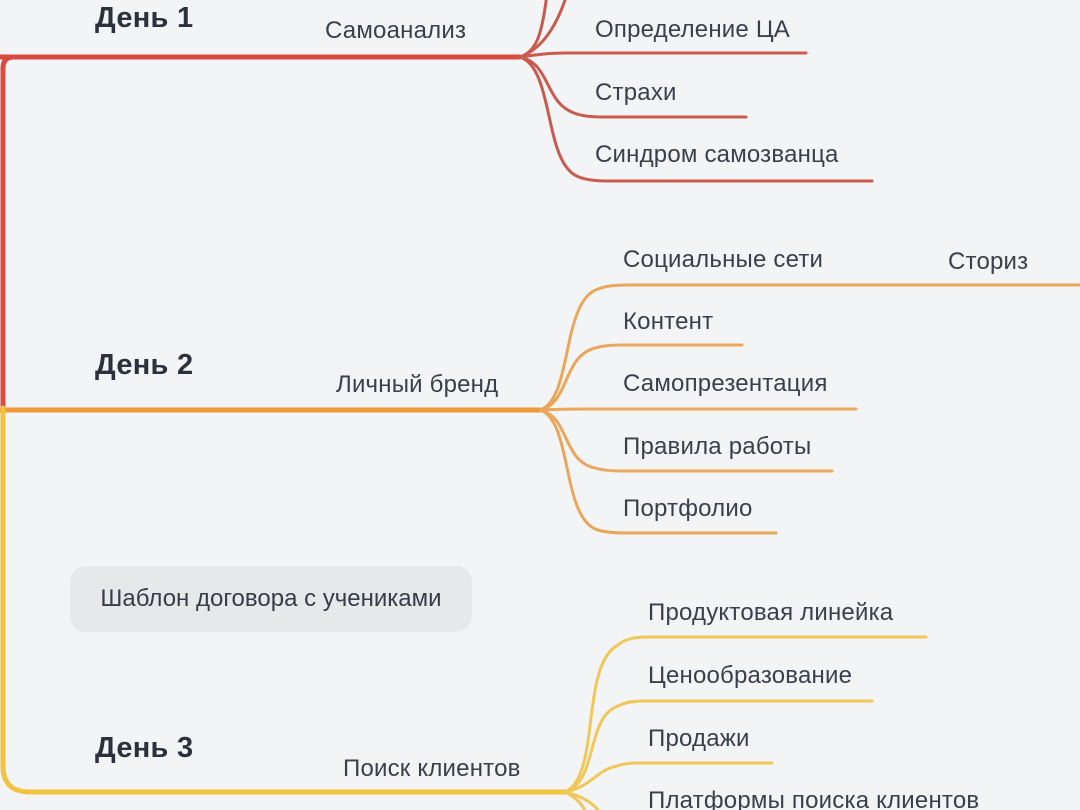  Describe the element at coordinates (432, 768) in the screenshot. I see `day3-topic-node: Поиск клиентов` at that location.